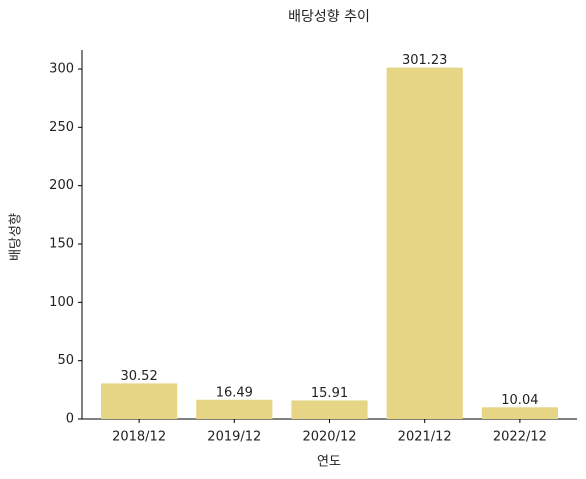  I want to click on y-axis-label: 배당성향, so click(16, 237).